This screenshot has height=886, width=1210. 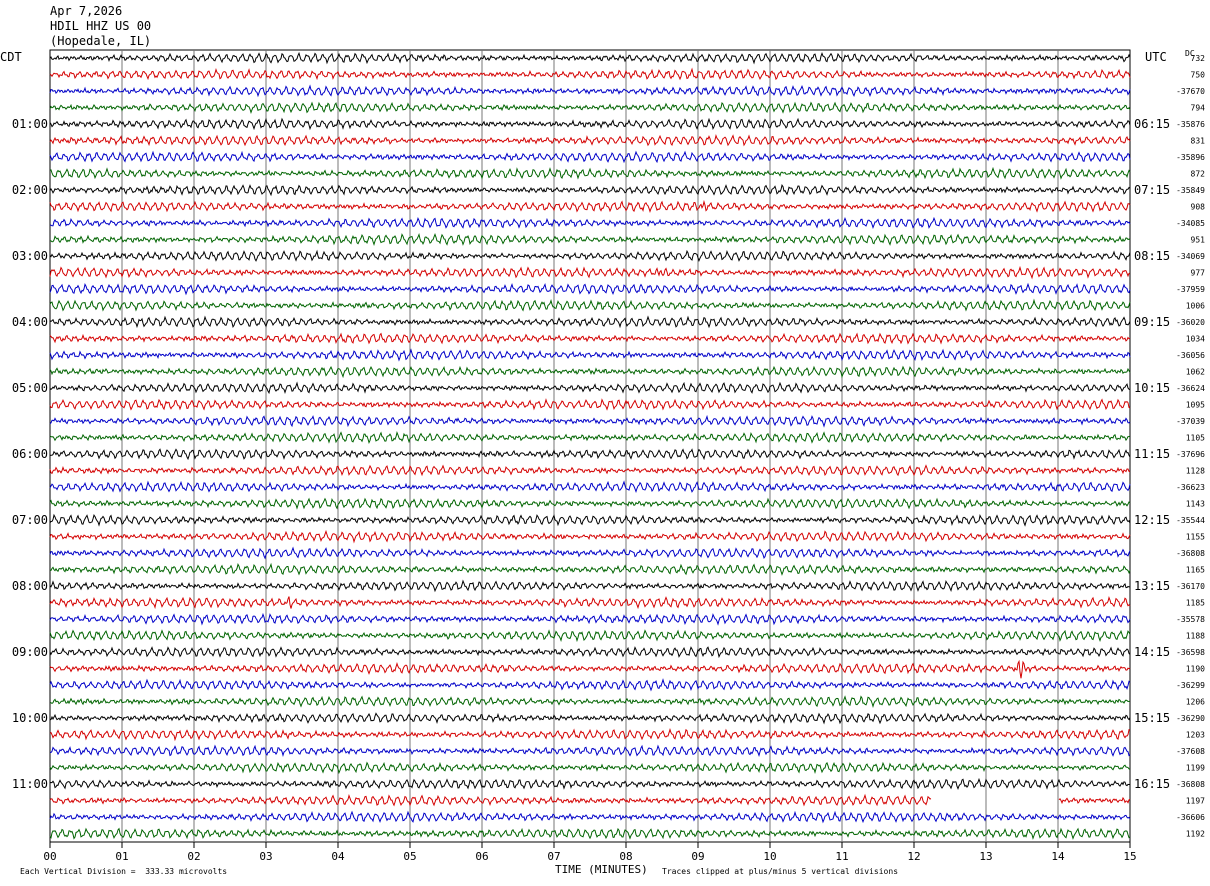 I want to click on x-tick-label: 04, so click(x=338, y=856).